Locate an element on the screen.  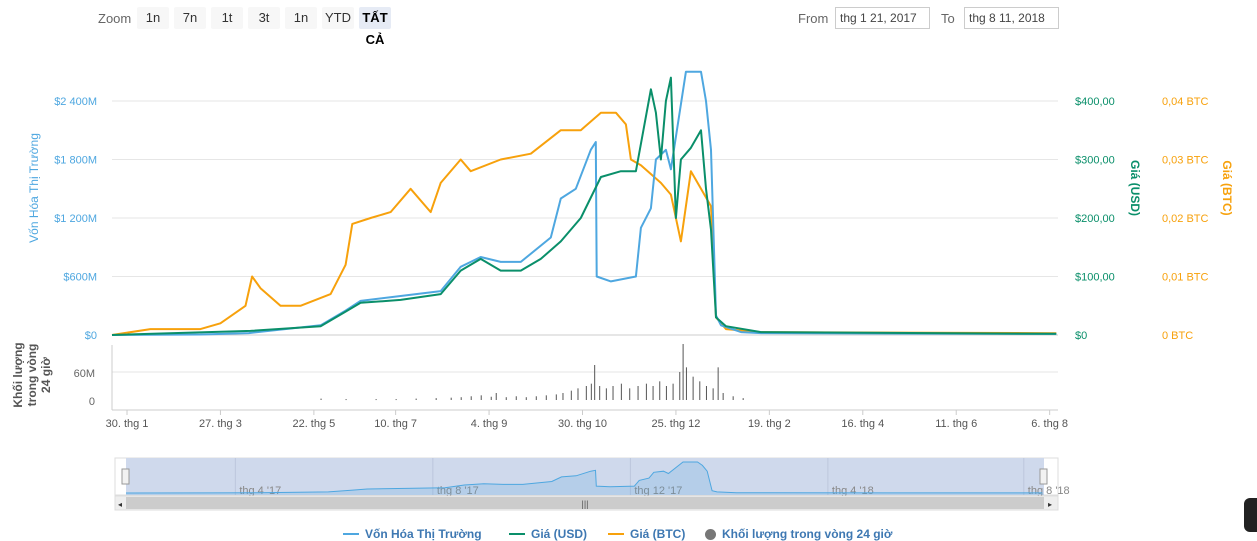
zoom-button-4: 1n is located at coordinates (301, 18).